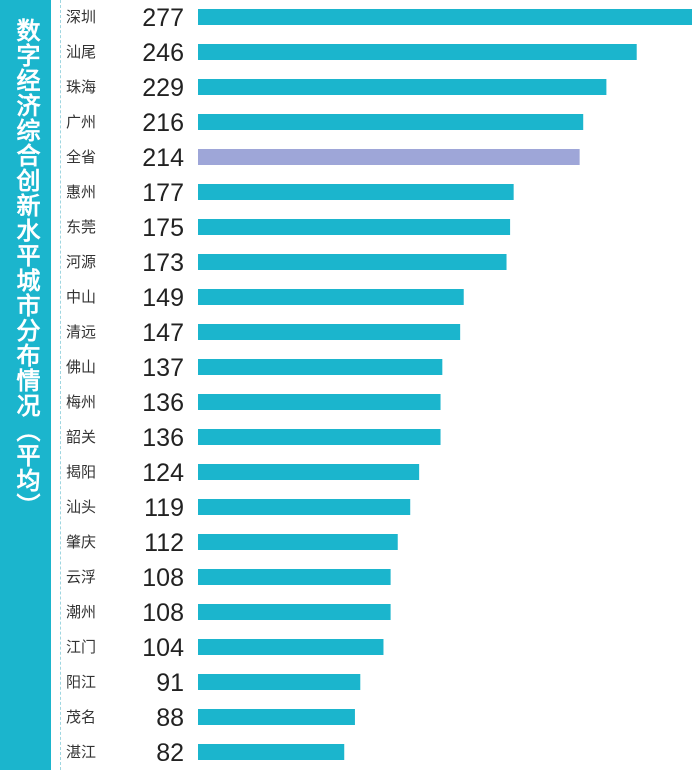 This screenshot has width=693, height=770. I want to click on value-label: 147, so click(163, 333).